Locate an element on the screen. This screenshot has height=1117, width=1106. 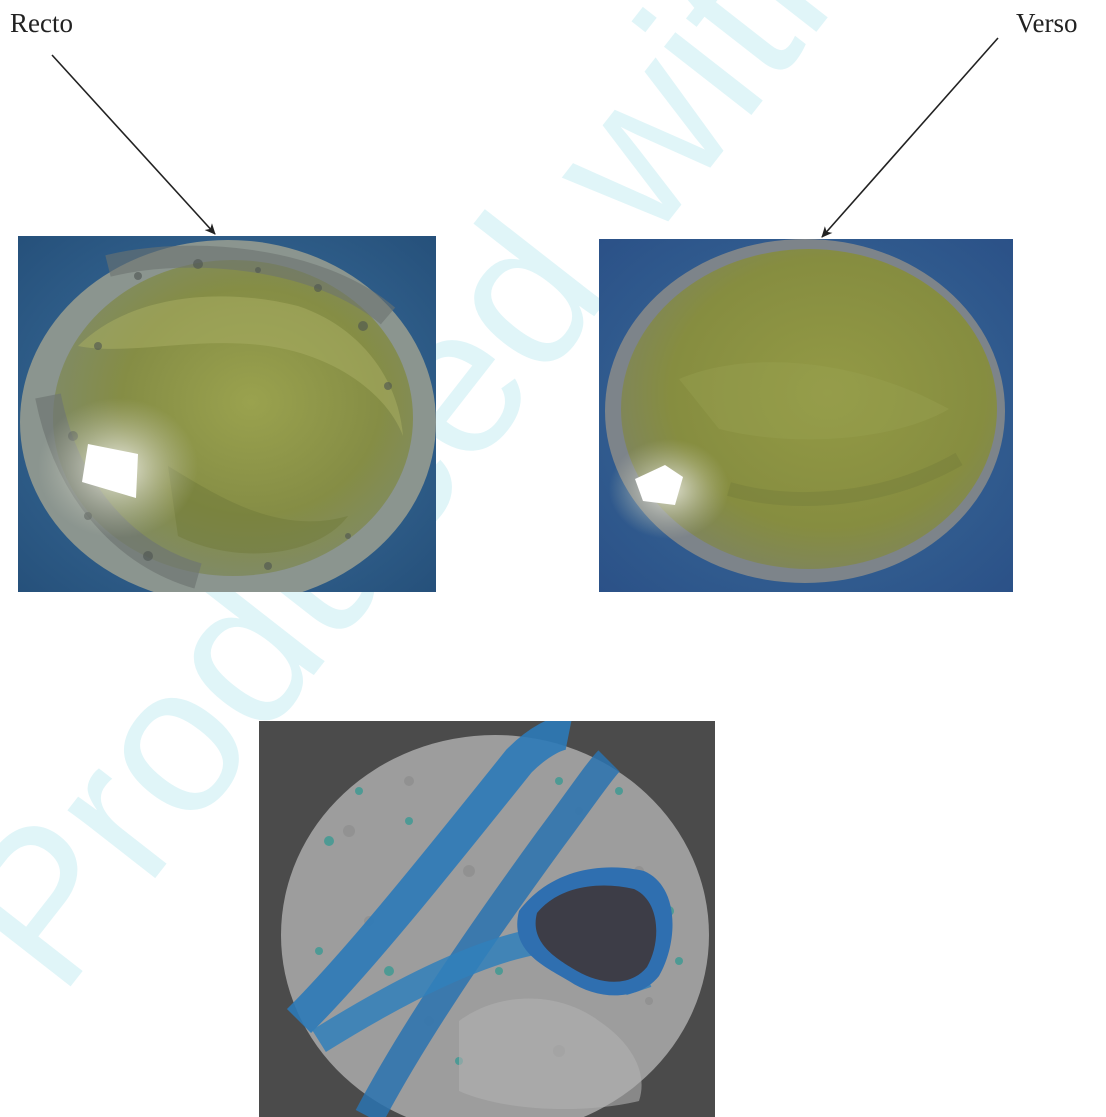
recto-label: Recto is located at coordinates (41, 23).